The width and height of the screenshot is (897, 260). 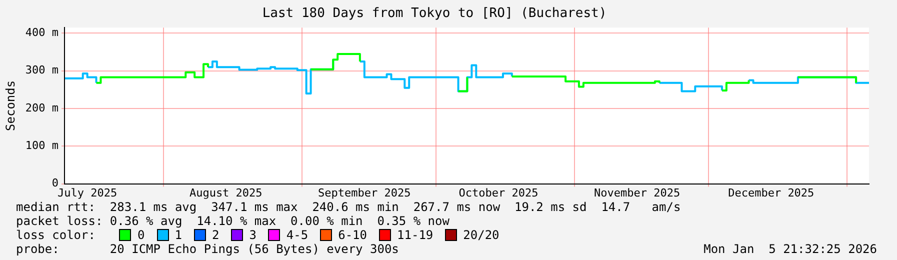 What do you see at coordinates (252, 235) in the screenshot?
I see `legend-label: 3` at bounding box center [252, 235].